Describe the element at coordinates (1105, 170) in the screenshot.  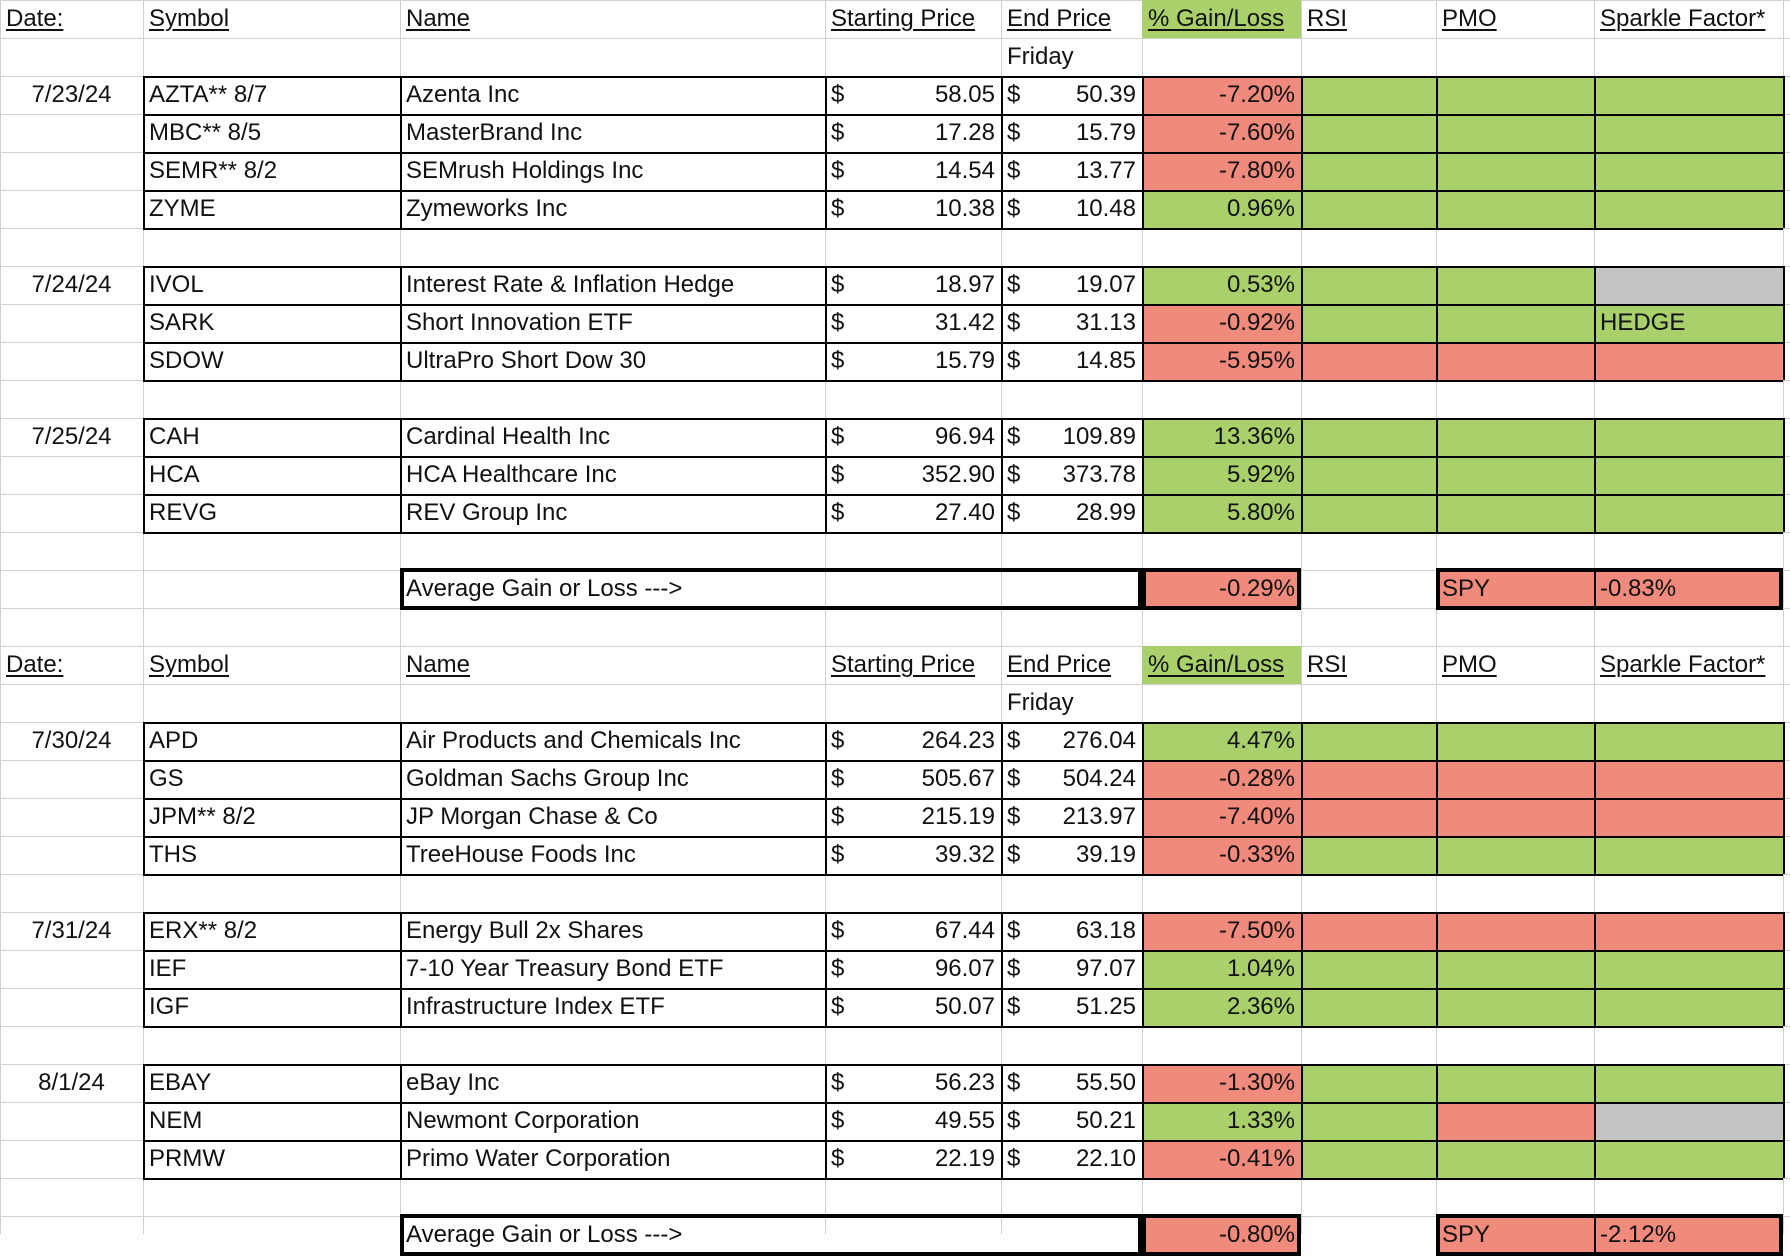
I see `end-price-cell: 13.77` at that location.